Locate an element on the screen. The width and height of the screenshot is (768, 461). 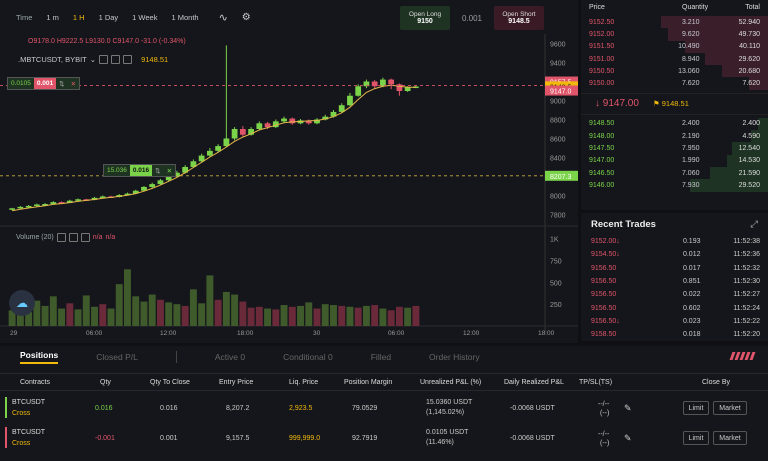
time-tick-label: 06:00 is located at coordinates (396, 333).